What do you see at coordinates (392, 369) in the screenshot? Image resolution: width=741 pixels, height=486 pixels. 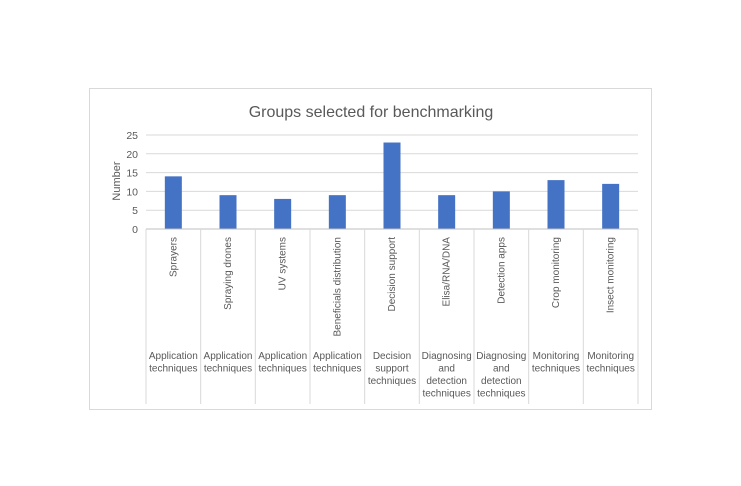 I see `x-group-label: Decision support techniques` at bounding box center [392, 369].